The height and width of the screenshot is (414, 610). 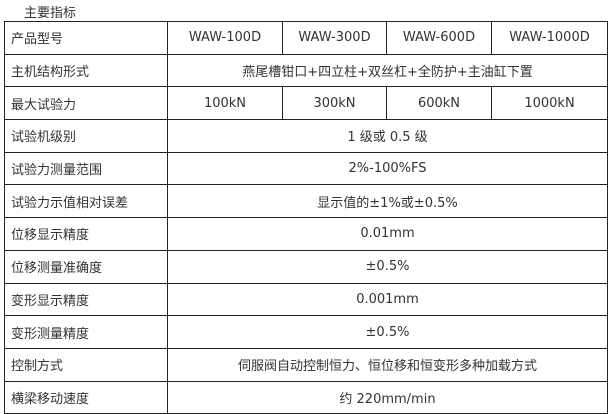 I want to click on row-label: 控制方式, so click(x=86, y=364).